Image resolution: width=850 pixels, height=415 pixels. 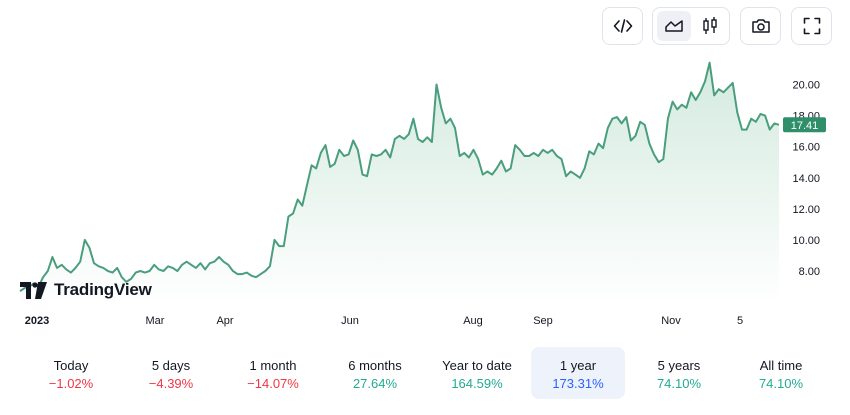 I want to click on period-change-value: 27.64%, so click(x=375, y=383).